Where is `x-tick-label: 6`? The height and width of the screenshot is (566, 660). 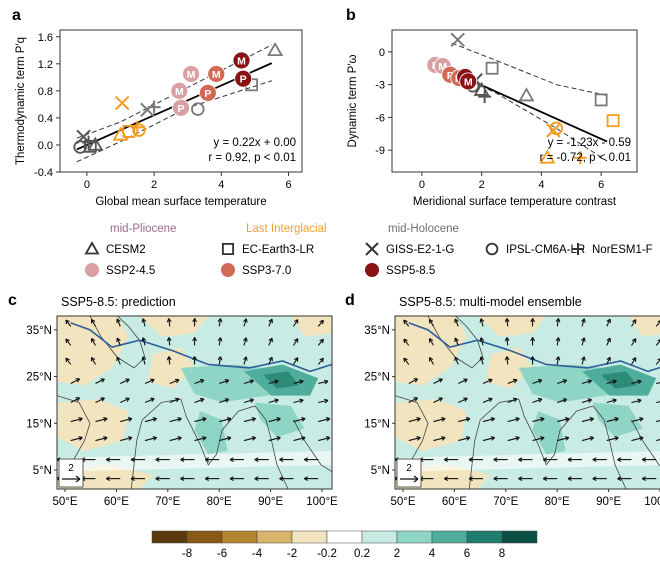
x-tick-label: 6 is located at coordinates (601, 185).